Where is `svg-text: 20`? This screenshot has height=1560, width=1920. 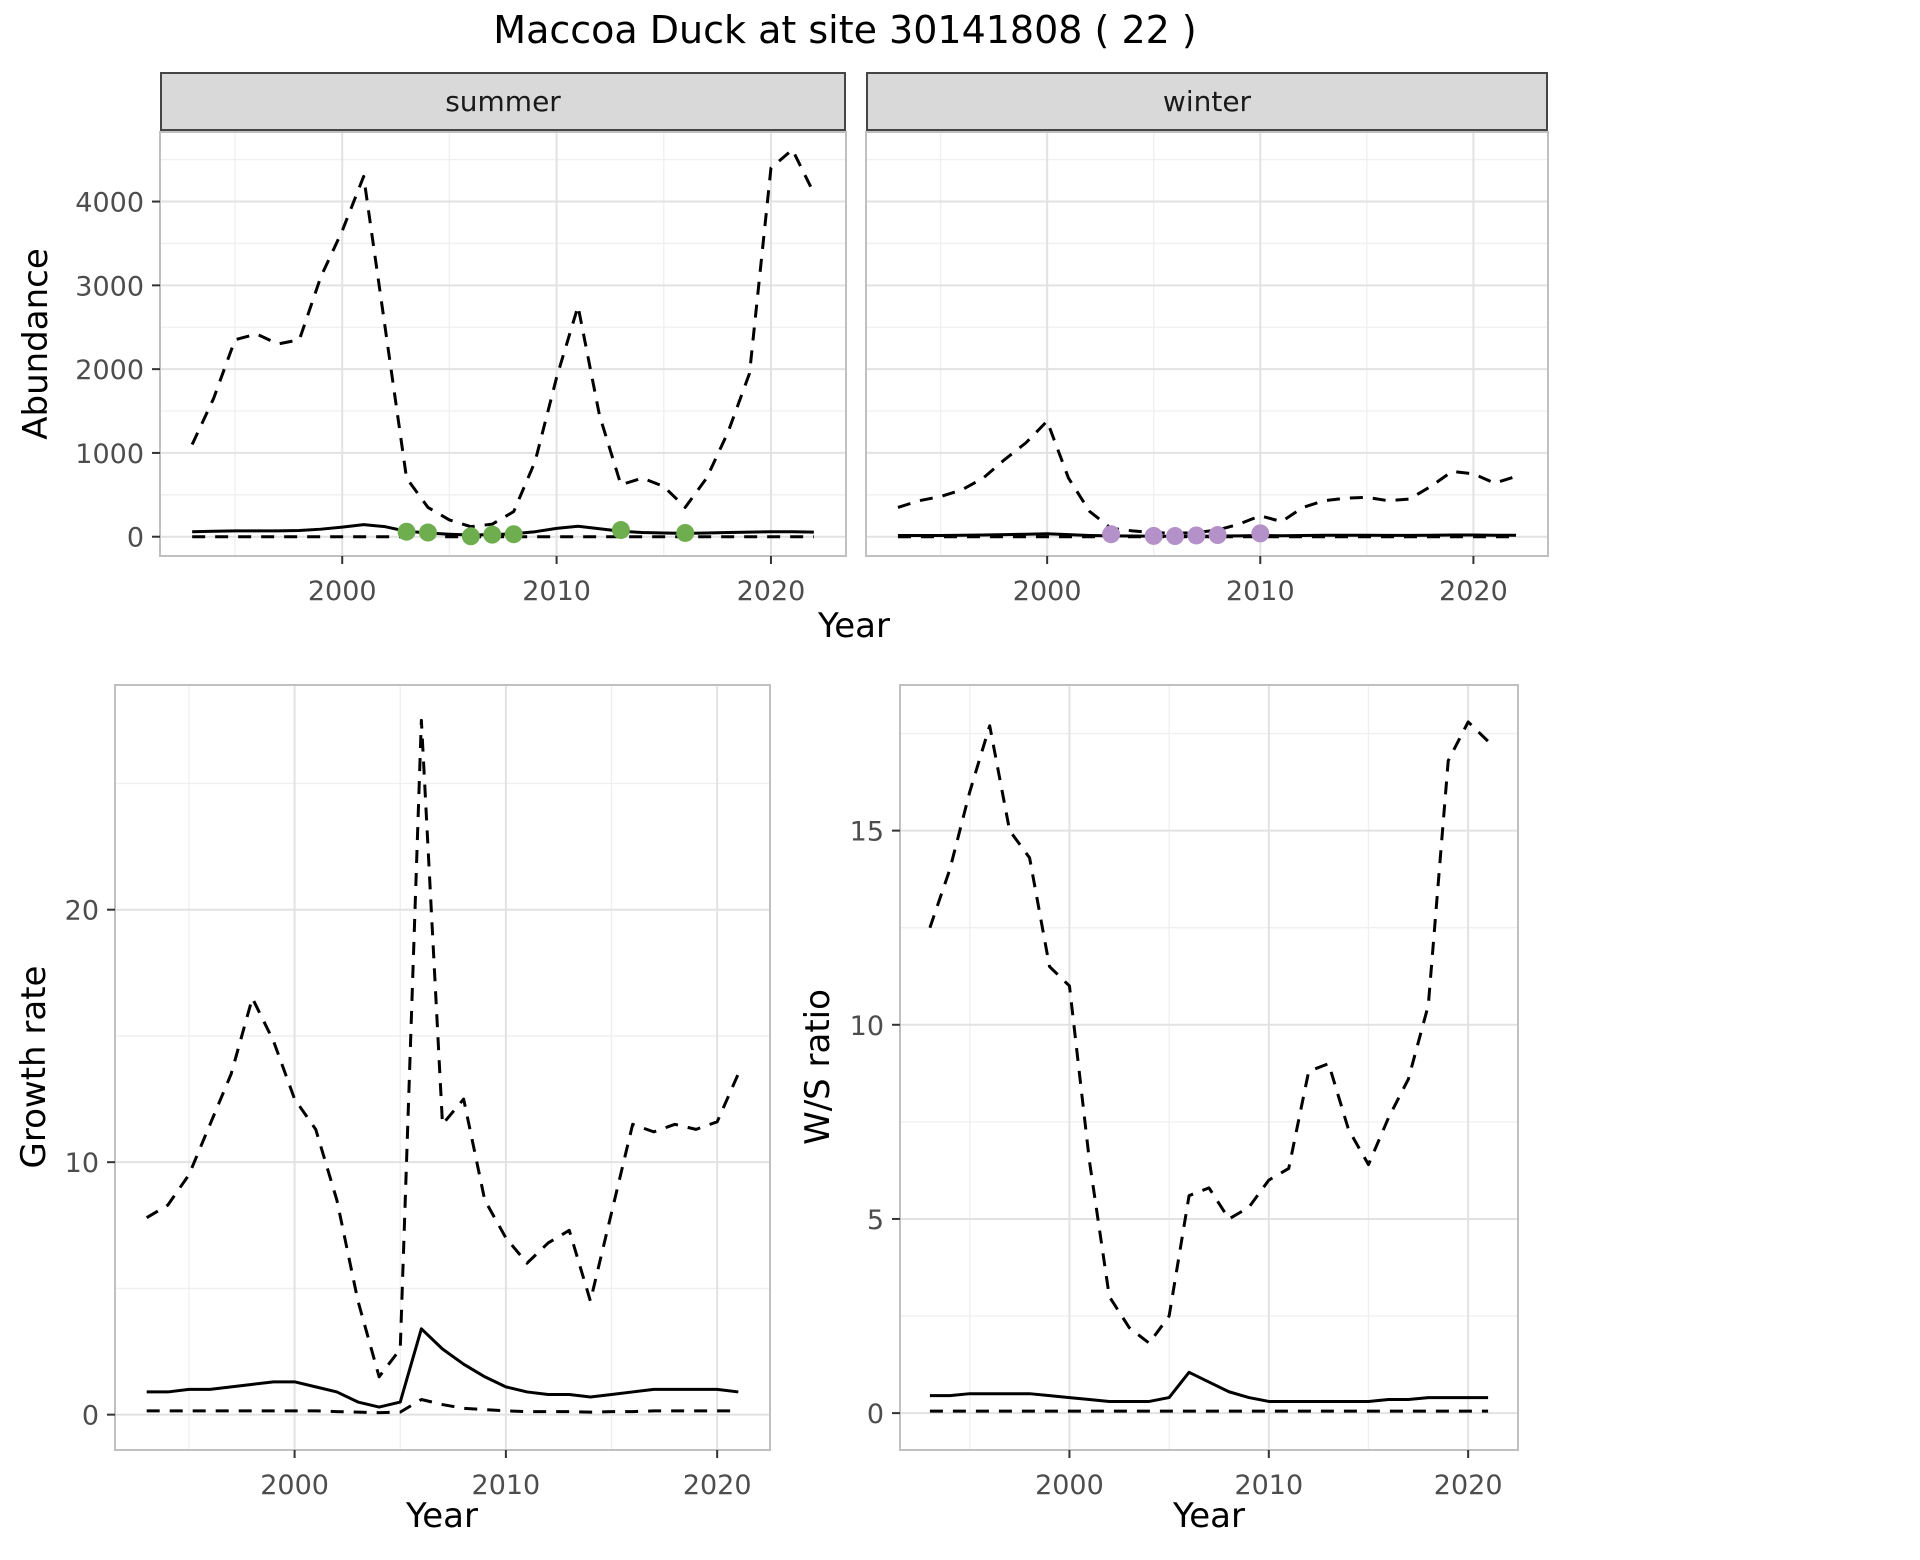 svg-text: 20 is located at coordinates (82, 911).